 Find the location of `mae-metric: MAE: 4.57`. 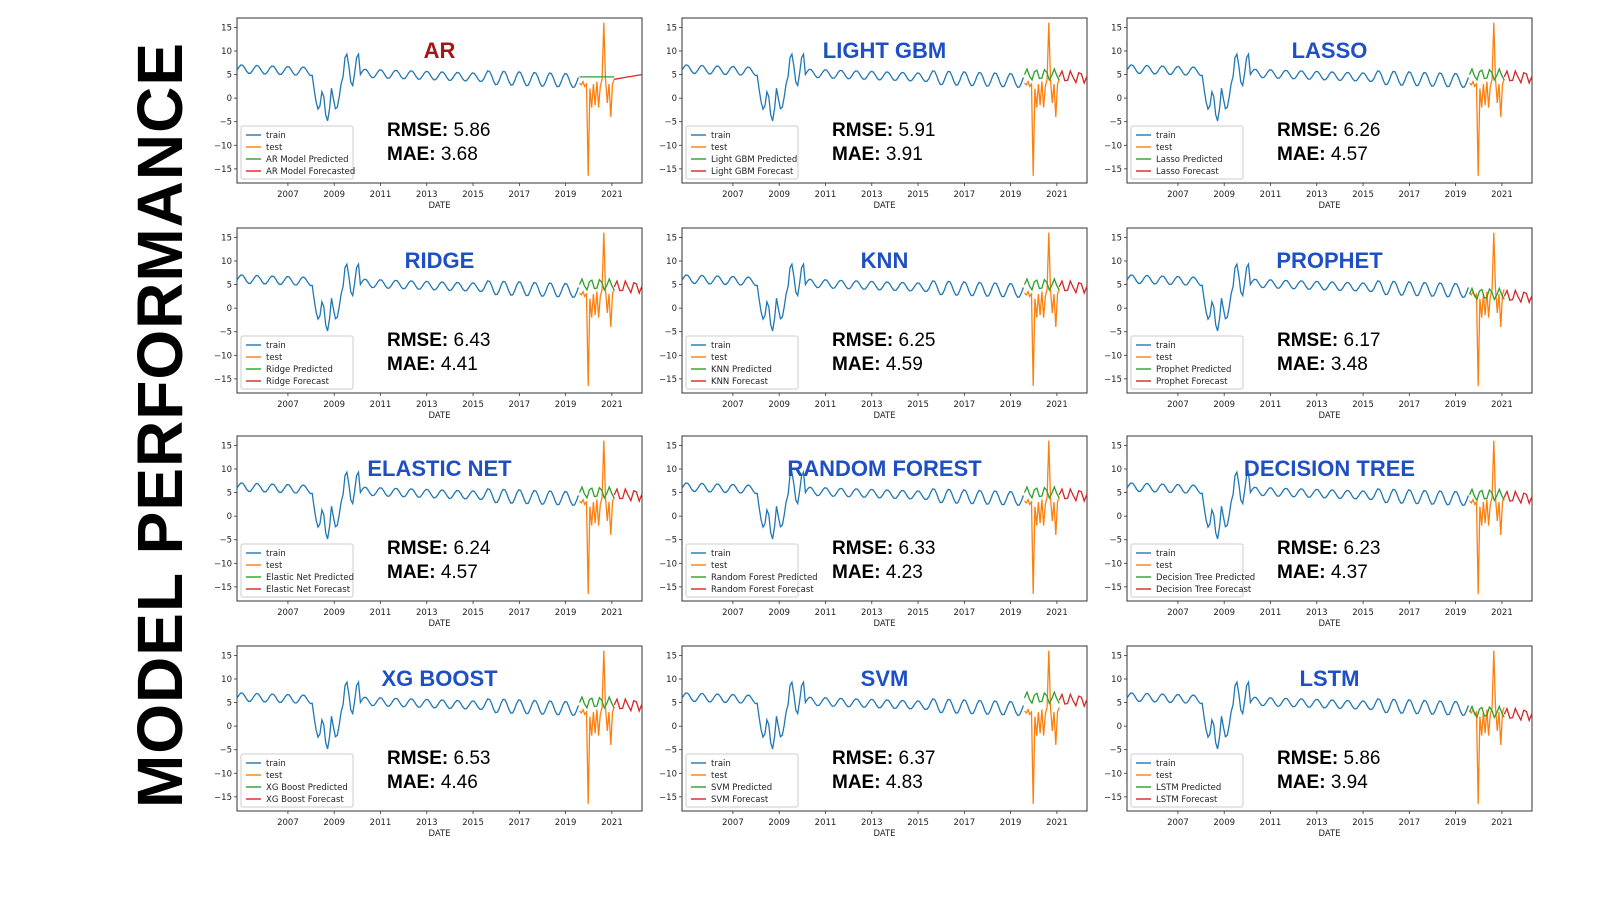

mae-metric: MAE: 4.57 is located at coordinates (1322, 155).